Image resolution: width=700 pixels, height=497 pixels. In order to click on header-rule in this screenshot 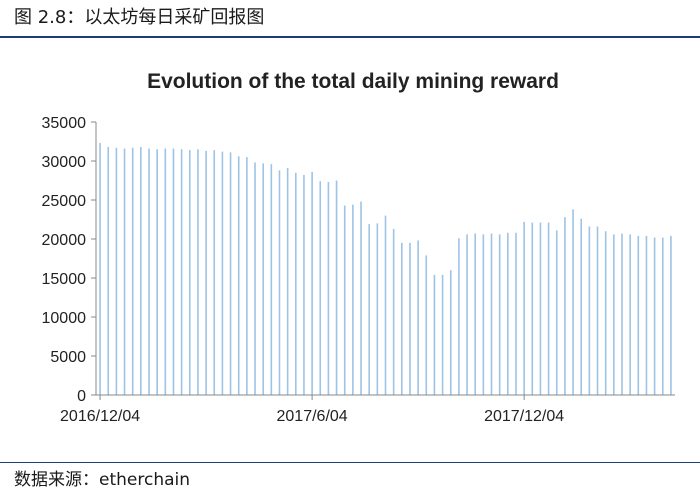, I will do `click(350, 37)`.